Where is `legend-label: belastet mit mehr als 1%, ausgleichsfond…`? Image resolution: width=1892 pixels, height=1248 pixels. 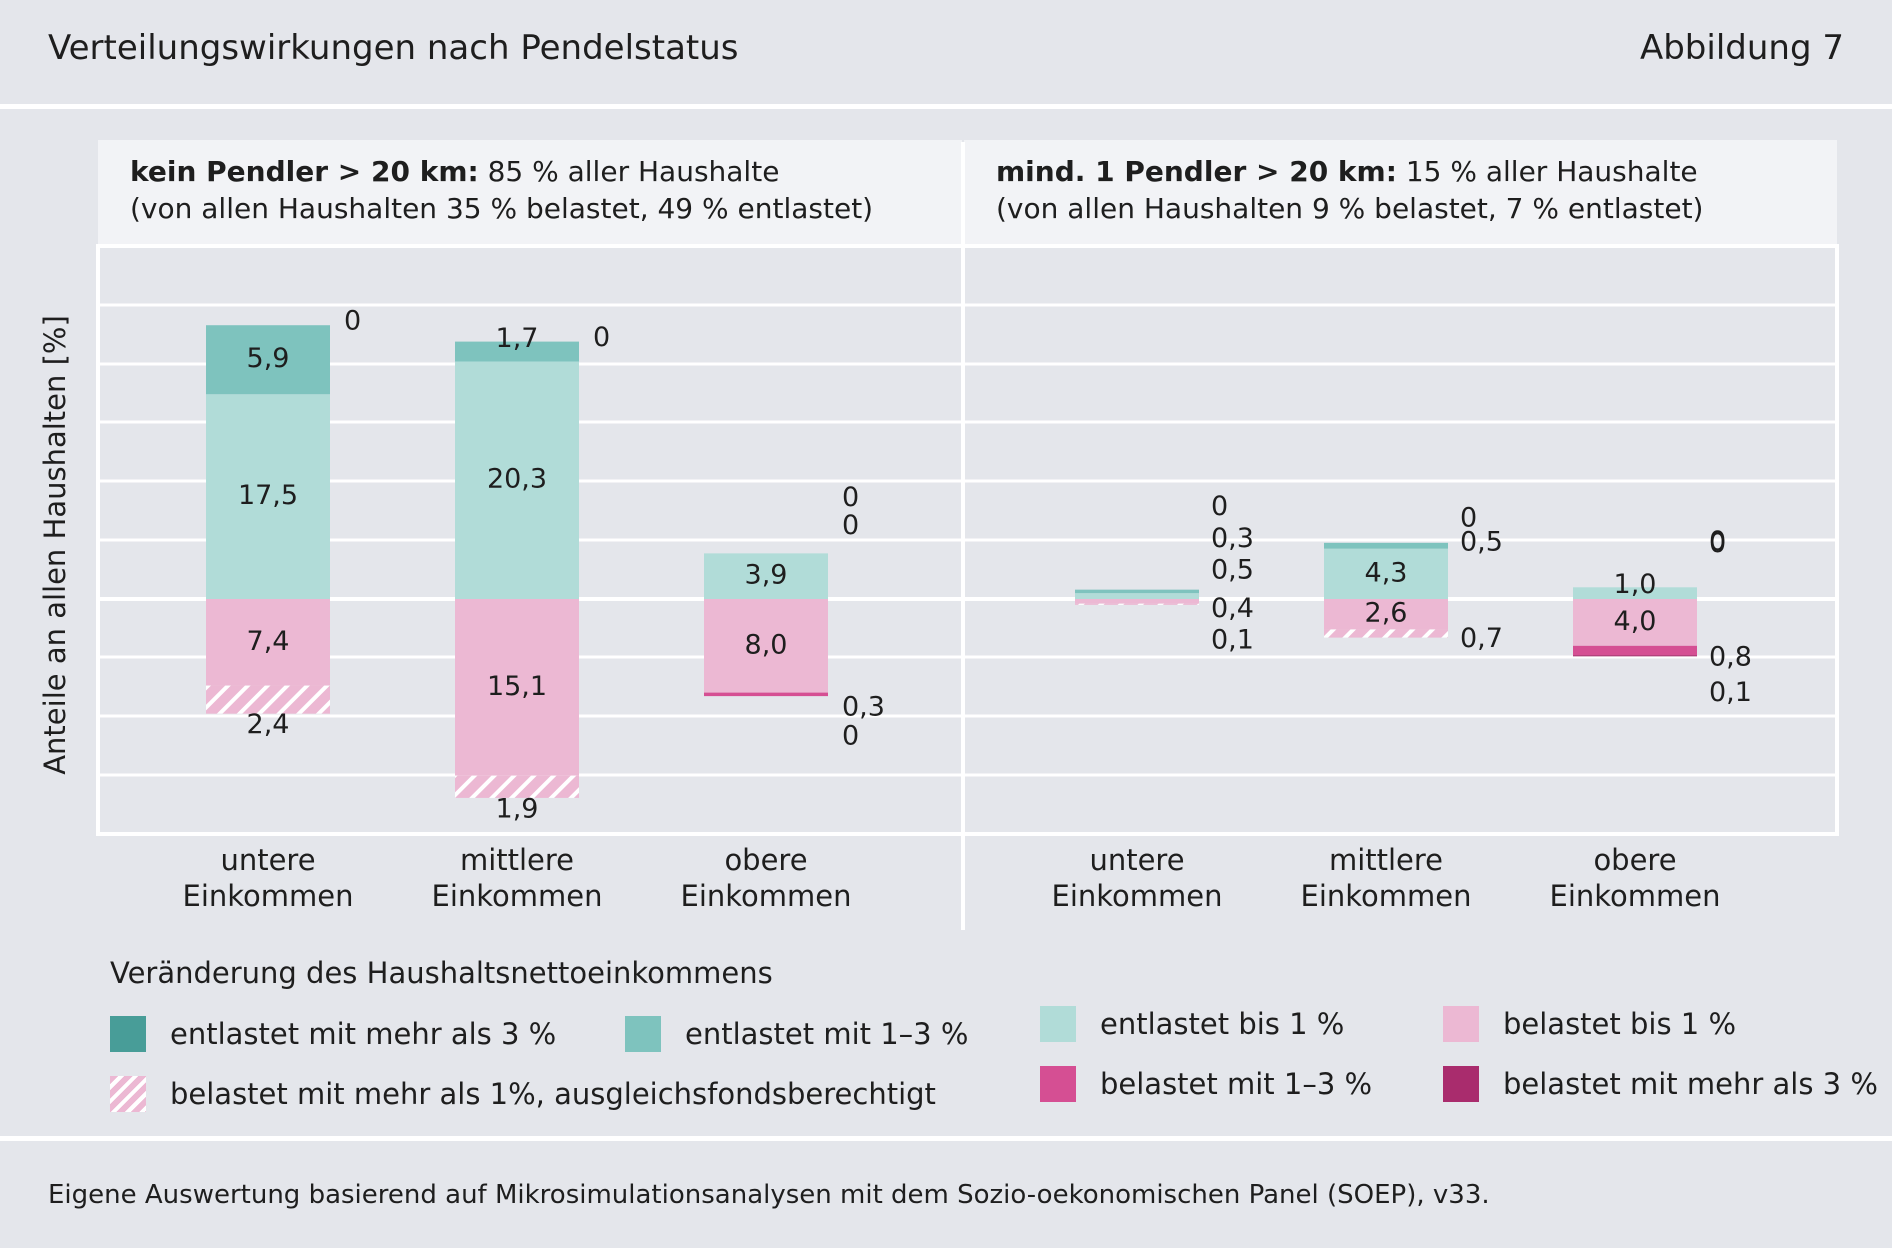 legend-label: belastet mit mehr als 1%, ausgleichsfond… is located at coordinates (553, 1094).